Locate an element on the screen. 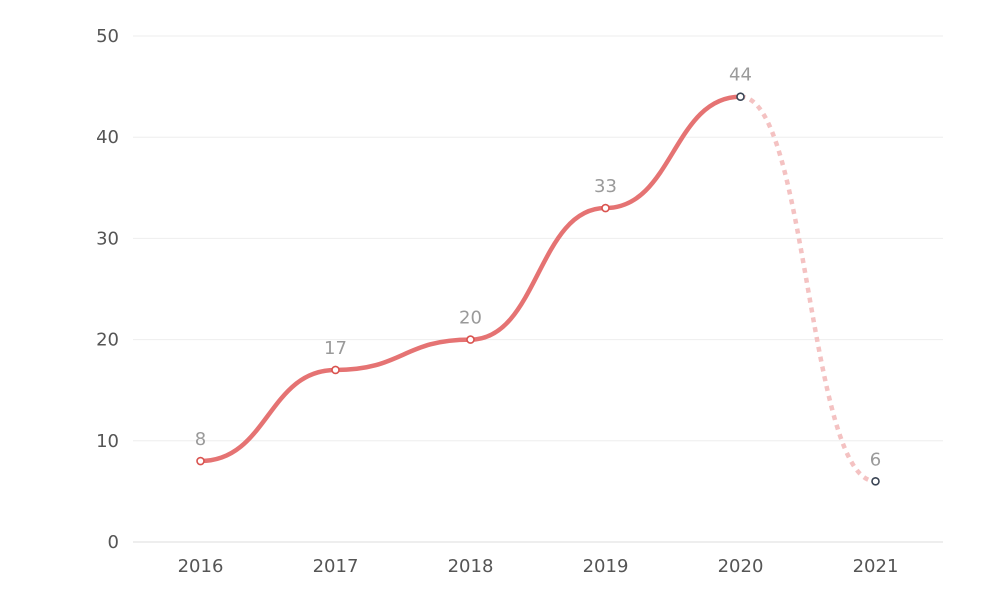 The image size is (1007, 600). y-tick-label: 30 is located at coordinates (107, 238).